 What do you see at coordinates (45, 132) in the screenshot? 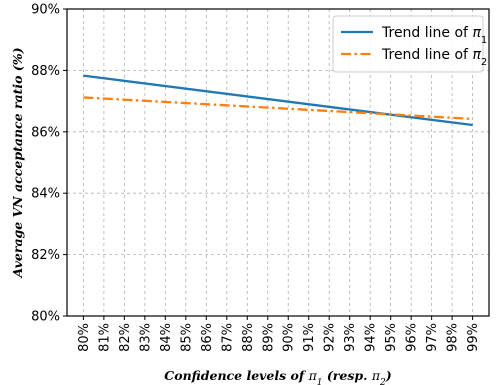
I see `y-tick-label: 86%` at bounding box center [45, 132].